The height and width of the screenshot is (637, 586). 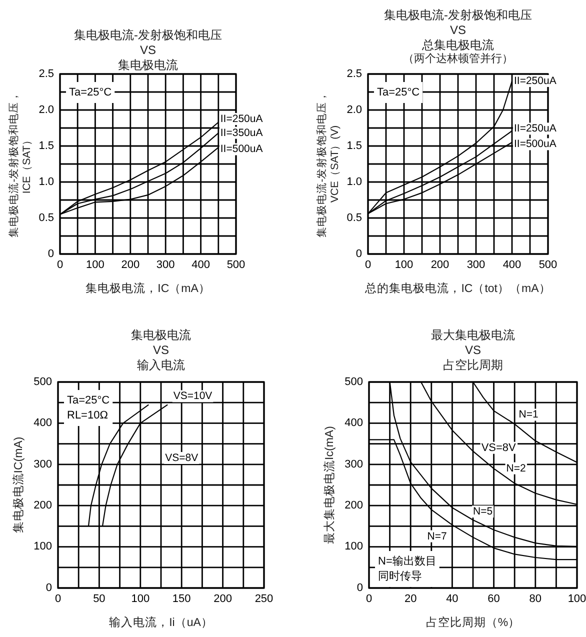 What do you see at coordinates (473, 622) in the screenshot?
I see `x-axis-title: 占空比周期（%）` at bounding box center [473, 622].